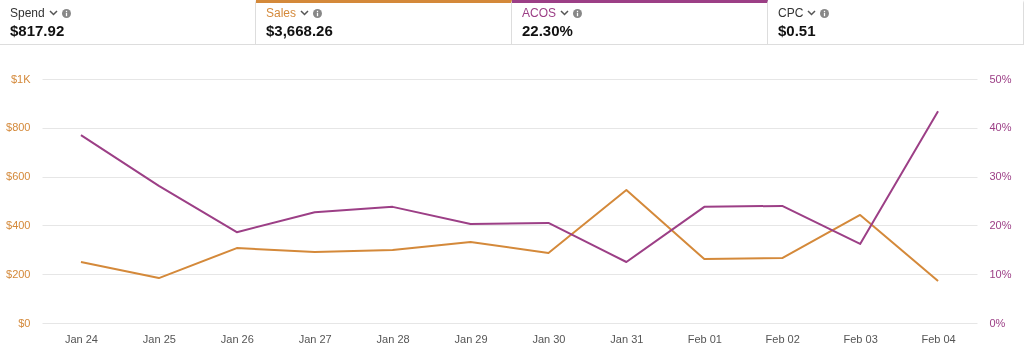 The image size is (1024, 357). I want to click on text: Spend, so click(27, 13).